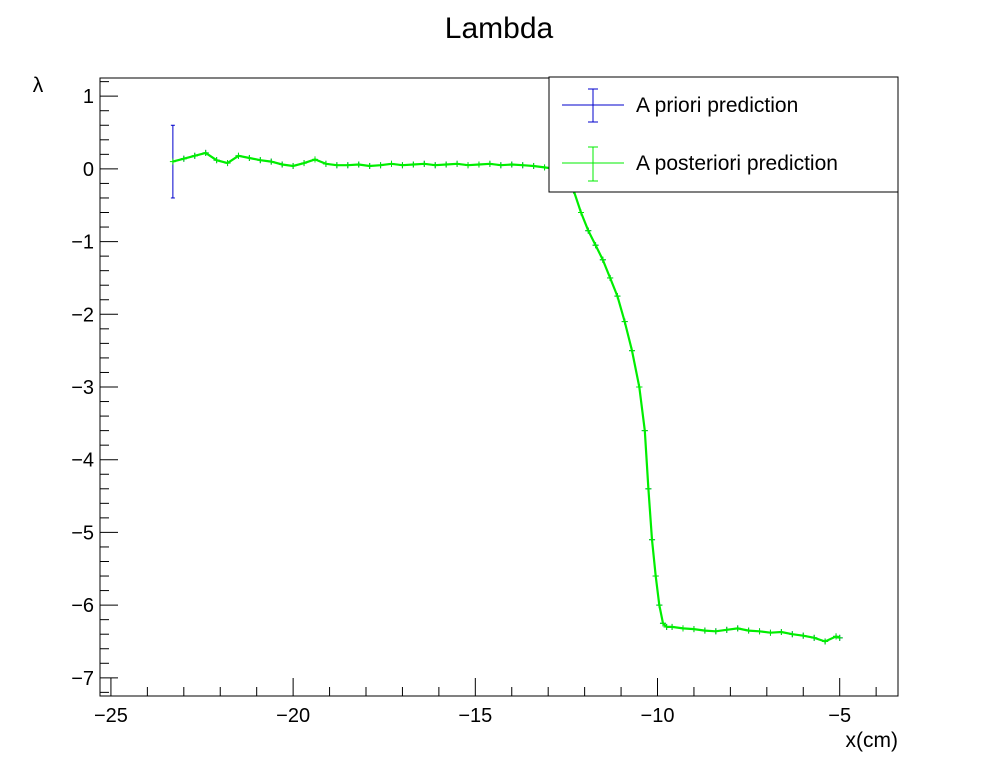 Image resolution: width=998 pixels, height=774 pixels. What do you see at coordinates (88, 97) in the screenshot?
I see `y-tick-label: 1` at bounding box center [88, 97].